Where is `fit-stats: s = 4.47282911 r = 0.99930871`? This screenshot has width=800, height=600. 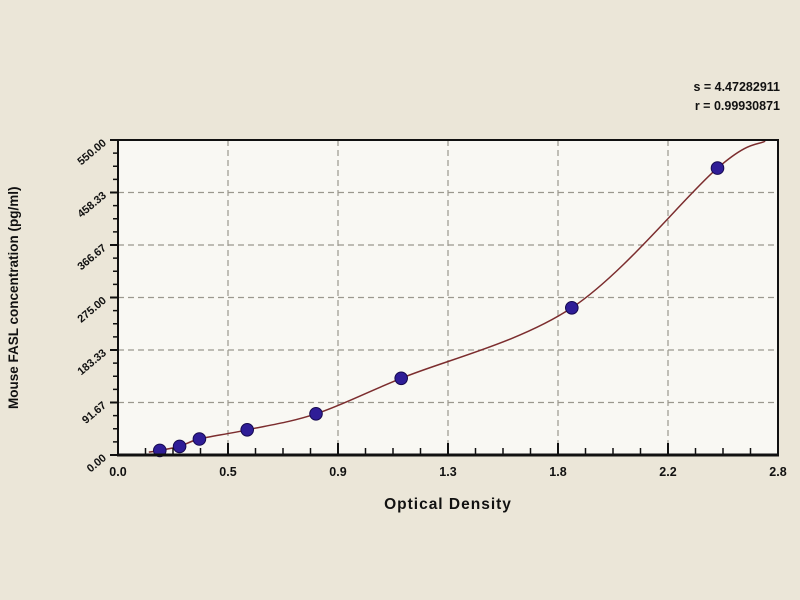 fit-stats: s = 4.47282911 r = 0.99930871 is located at coordinates (736, 97).